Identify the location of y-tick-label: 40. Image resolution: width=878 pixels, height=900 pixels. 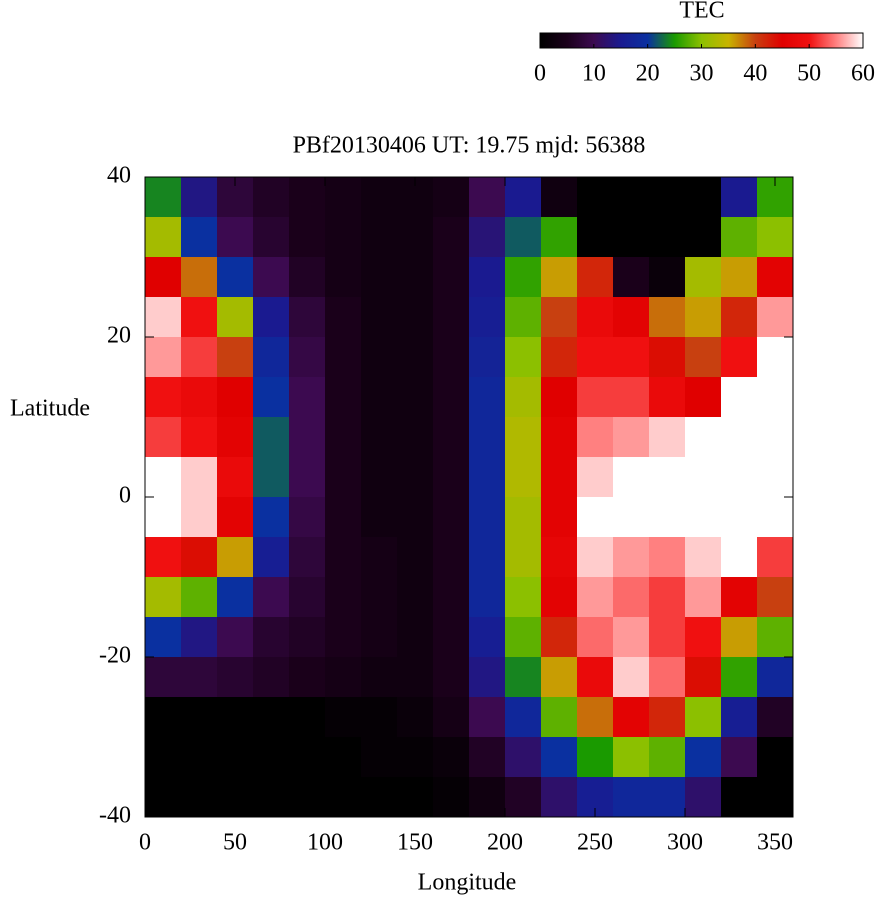
(119, 176).